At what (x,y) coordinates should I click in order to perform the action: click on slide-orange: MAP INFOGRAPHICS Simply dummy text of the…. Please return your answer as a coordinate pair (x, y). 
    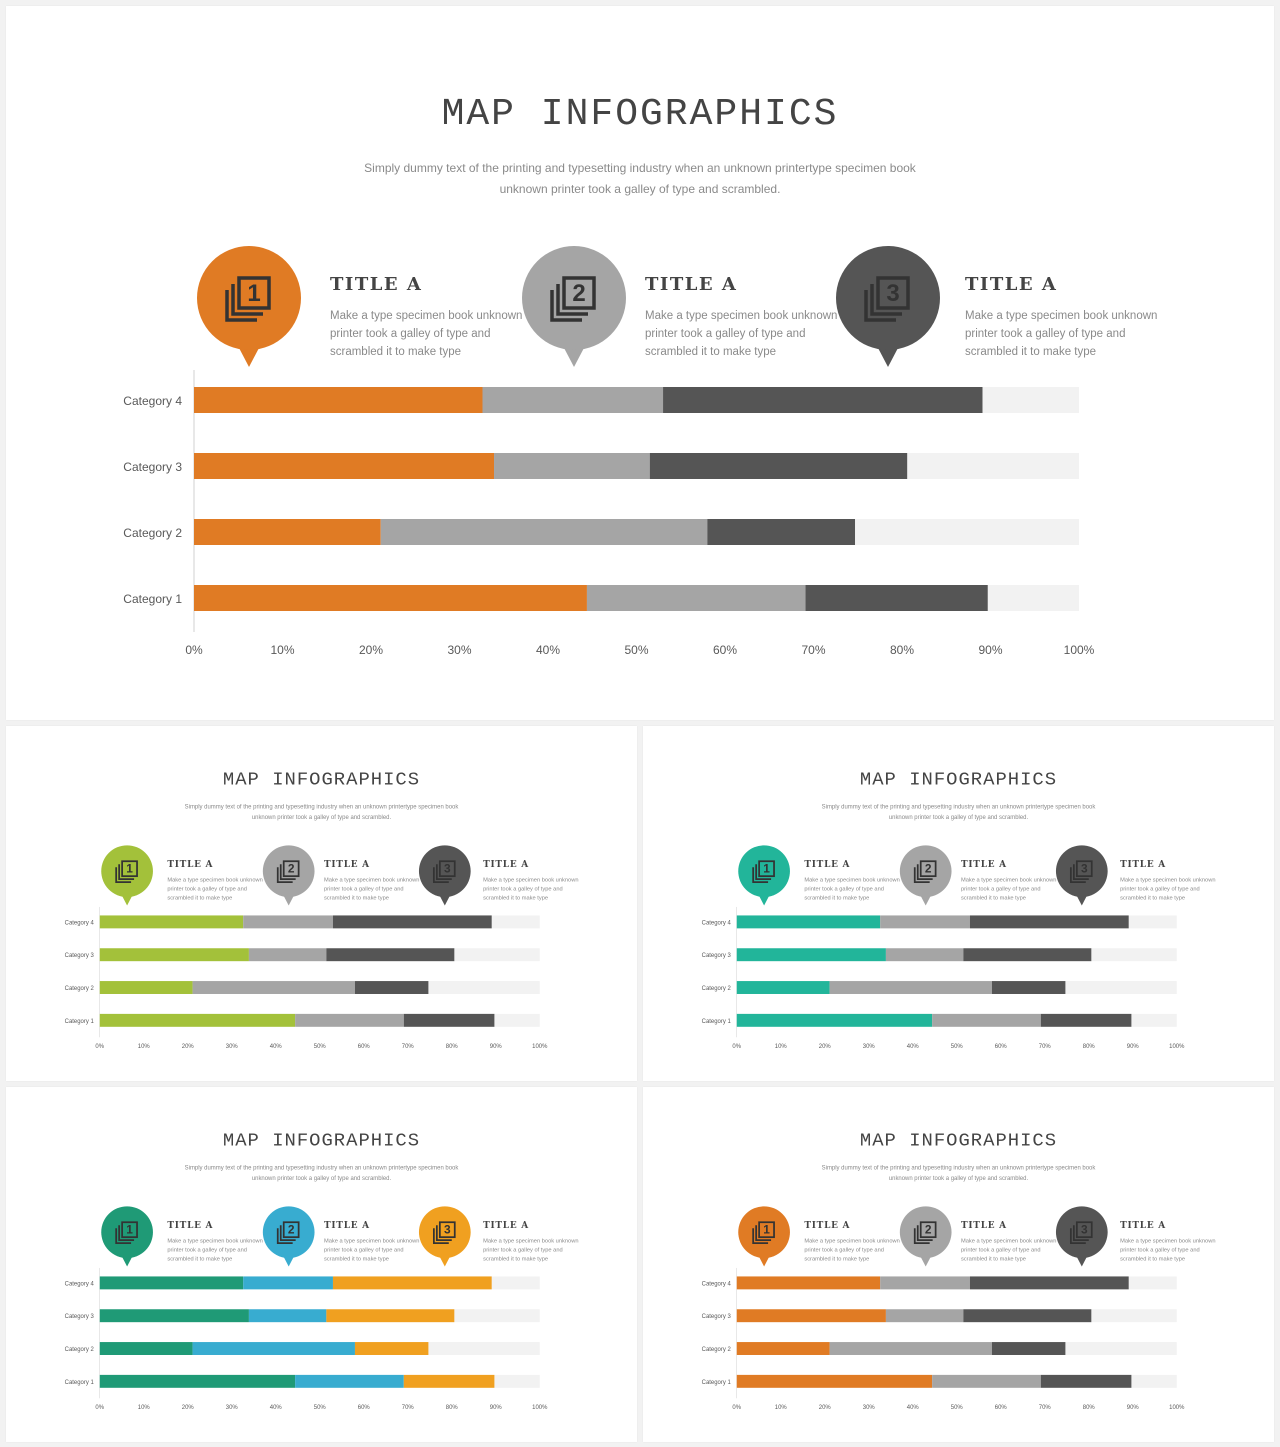
    Looking at the image, I should click on (958, 1264).